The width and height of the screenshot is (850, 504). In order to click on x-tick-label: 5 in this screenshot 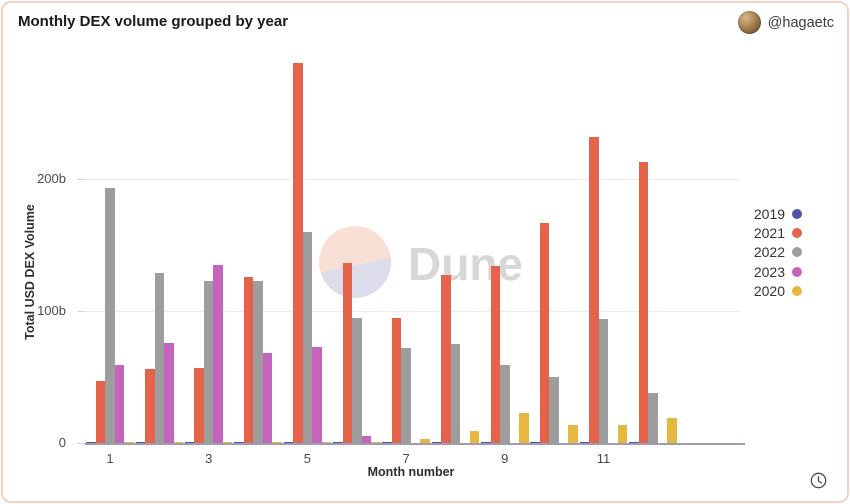, I will do `click(307, 458)`.